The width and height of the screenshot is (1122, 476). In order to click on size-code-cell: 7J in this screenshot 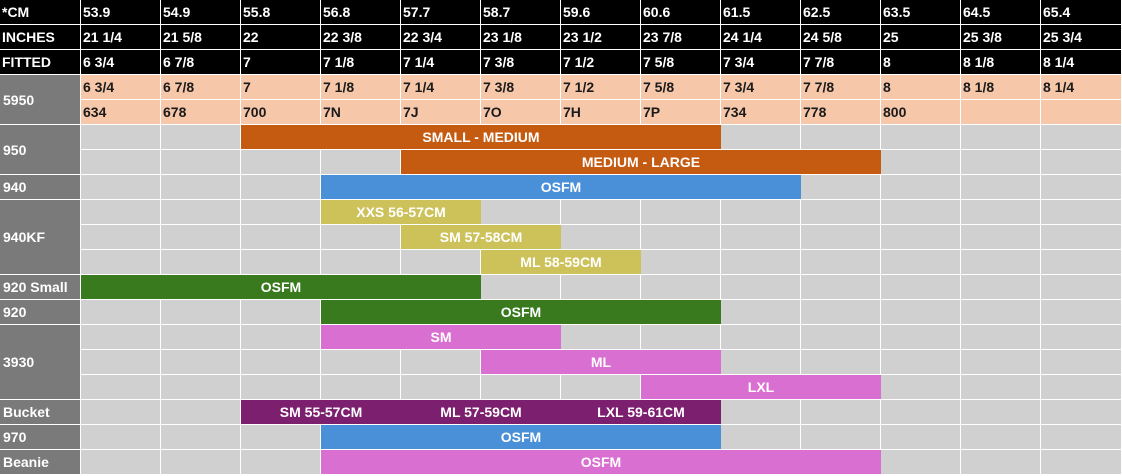, I will do `click(441, 112)`.